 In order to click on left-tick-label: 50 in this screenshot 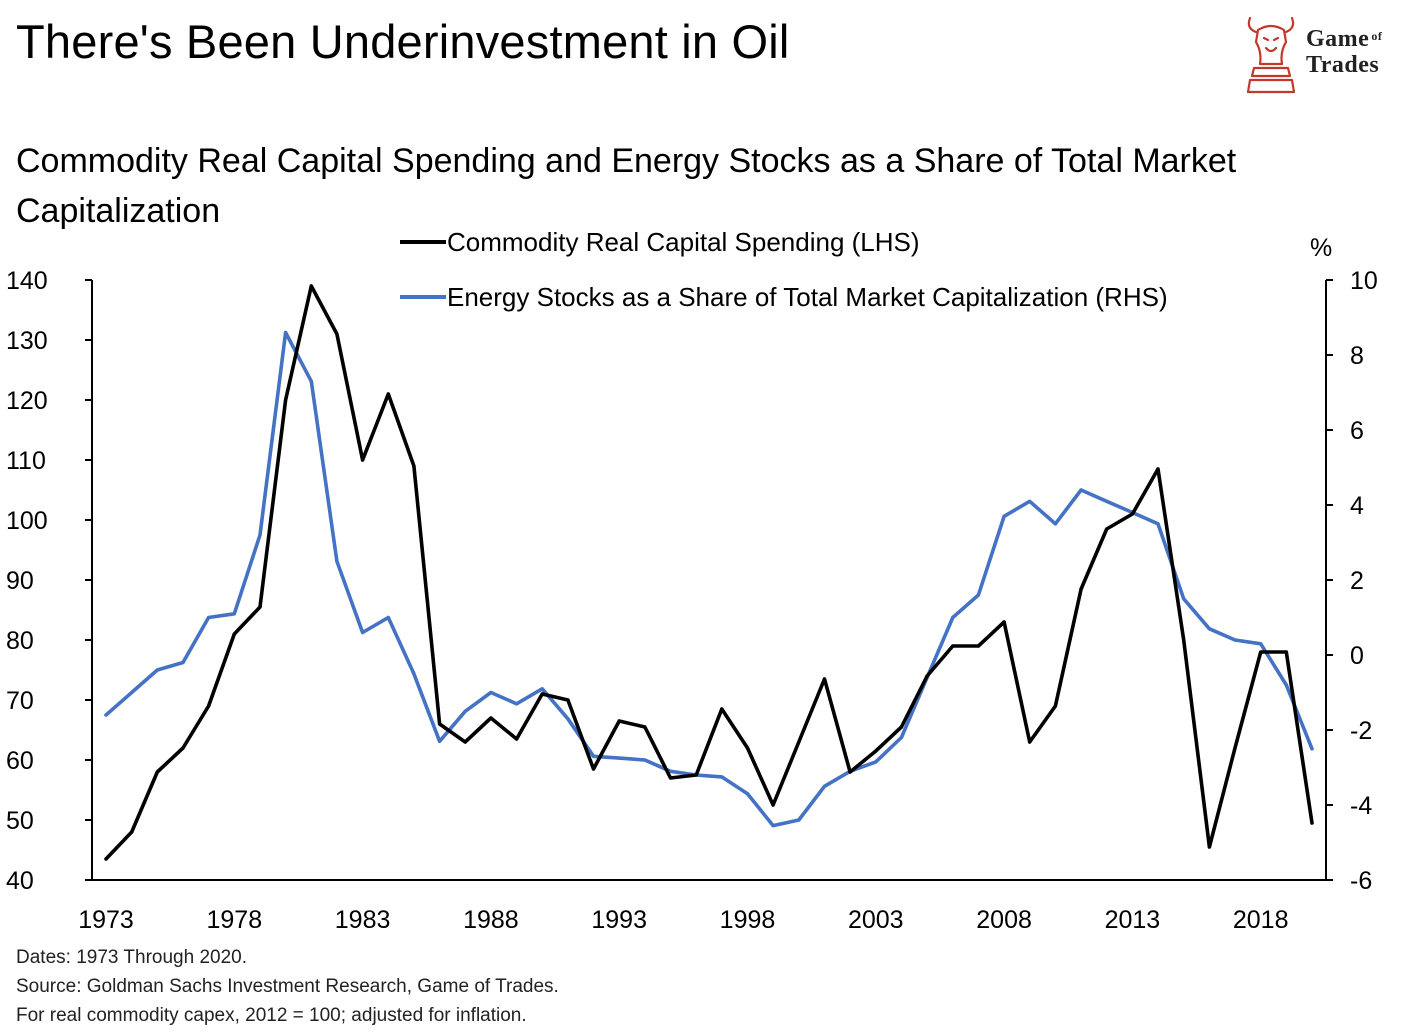, I will do `click(20, 821)`.